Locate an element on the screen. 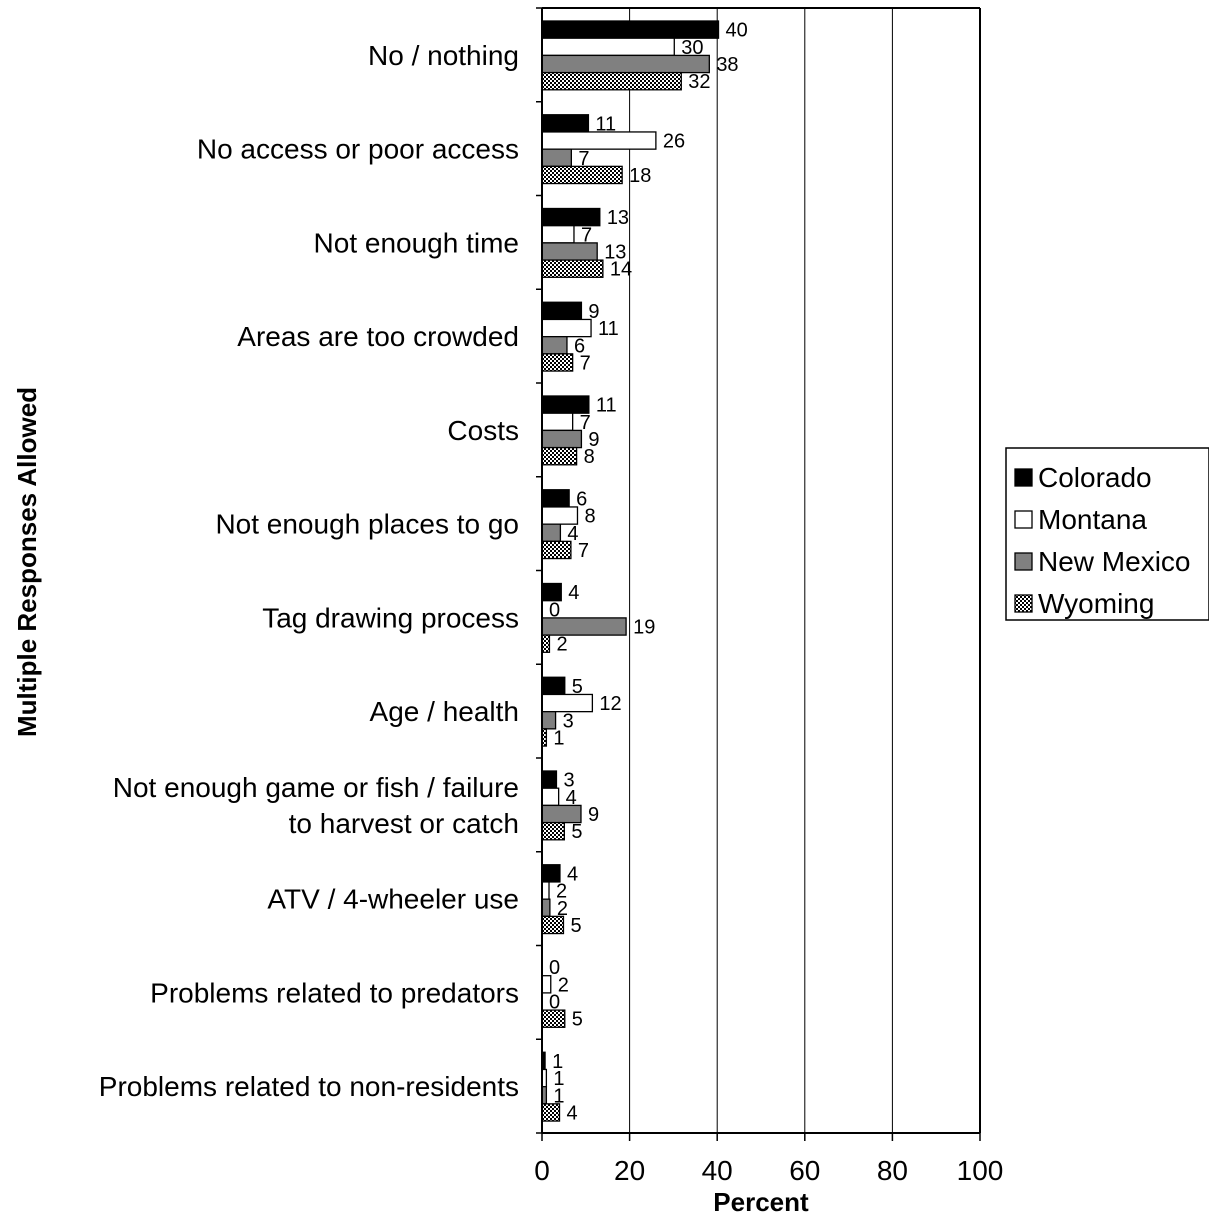  y-axis-title: Multiple Responses Allowed is located at coordinates (27, 562).